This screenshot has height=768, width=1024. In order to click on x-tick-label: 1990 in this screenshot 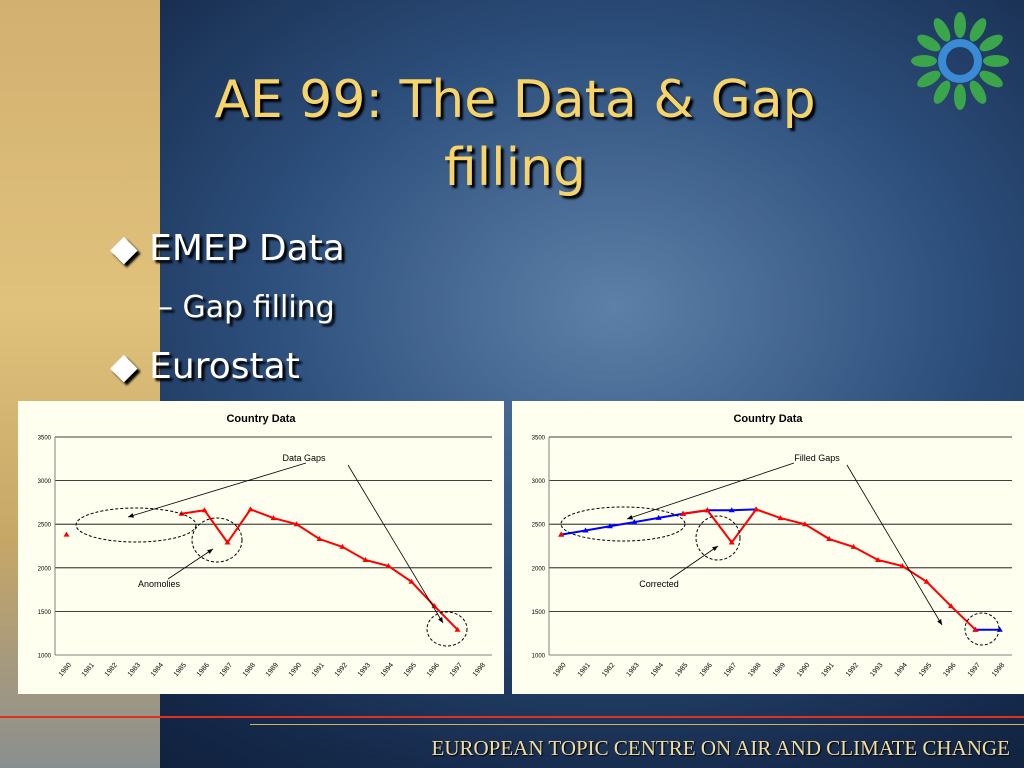, I will do `click(295, 670)`.